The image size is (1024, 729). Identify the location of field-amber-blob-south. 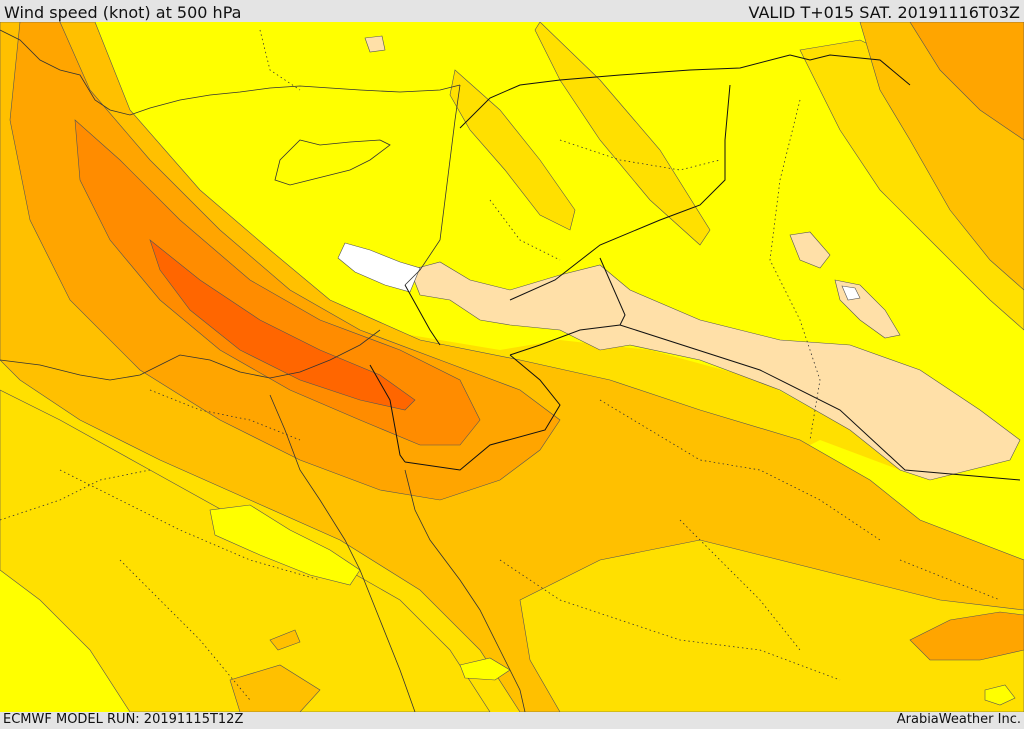
(275, 688).